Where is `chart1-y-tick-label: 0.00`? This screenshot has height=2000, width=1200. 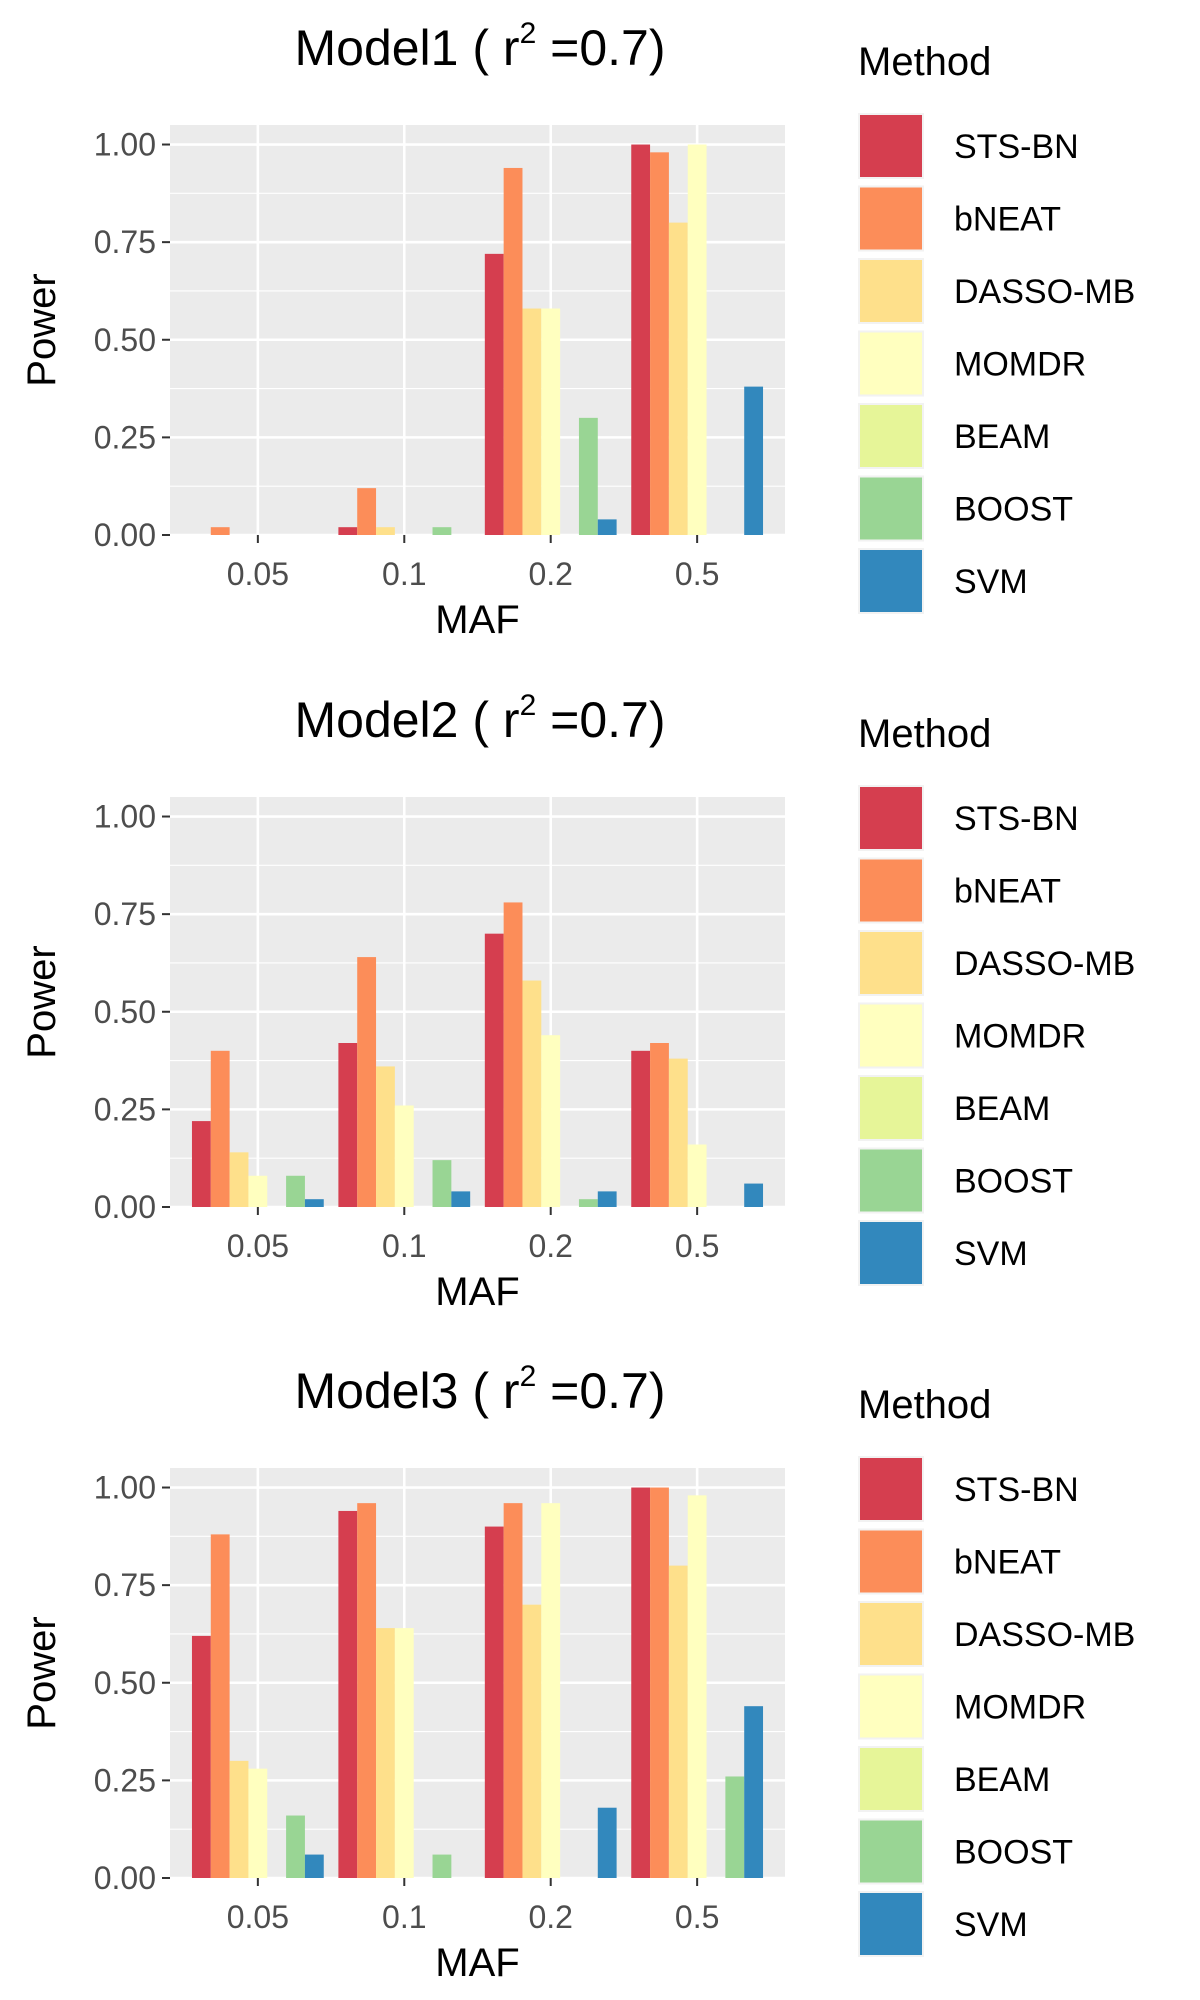
chart1-y-tick-label: 0.00 is located at coordinates (125, 535).